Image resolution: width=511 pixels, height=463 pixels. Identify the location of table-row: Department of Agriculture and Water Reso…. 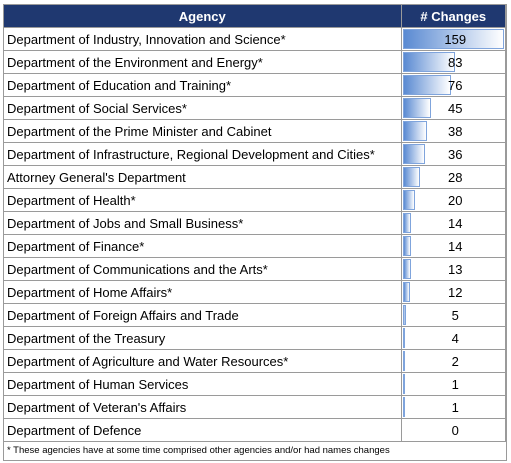
(255, 361).